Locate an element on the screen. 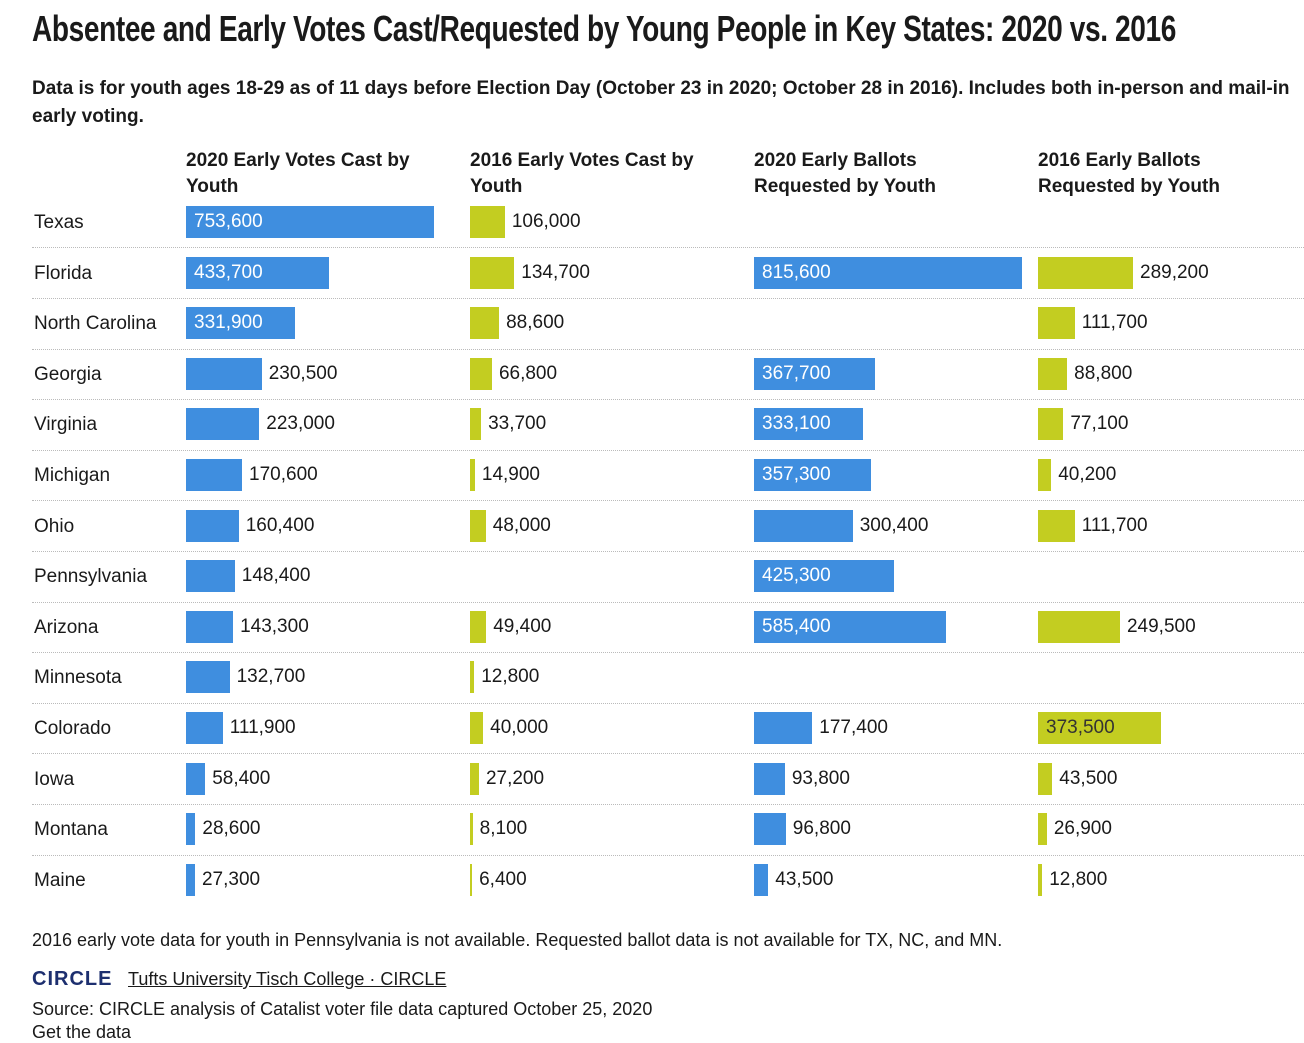  value-label: 223,000 is located at coordinates (300, 424).